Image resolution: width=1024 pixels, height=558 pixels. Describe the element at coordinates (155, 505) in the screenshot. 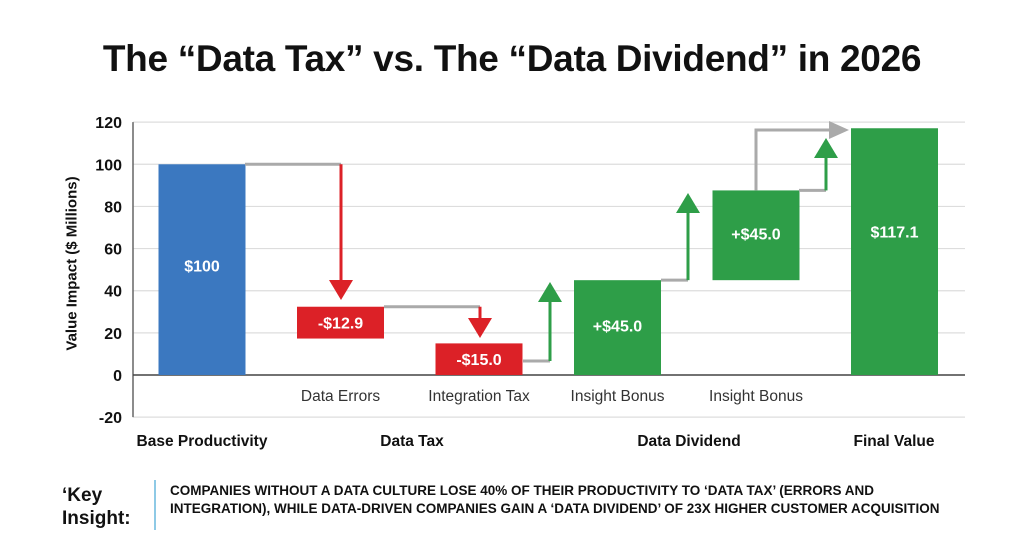

I see `divider` at that location.